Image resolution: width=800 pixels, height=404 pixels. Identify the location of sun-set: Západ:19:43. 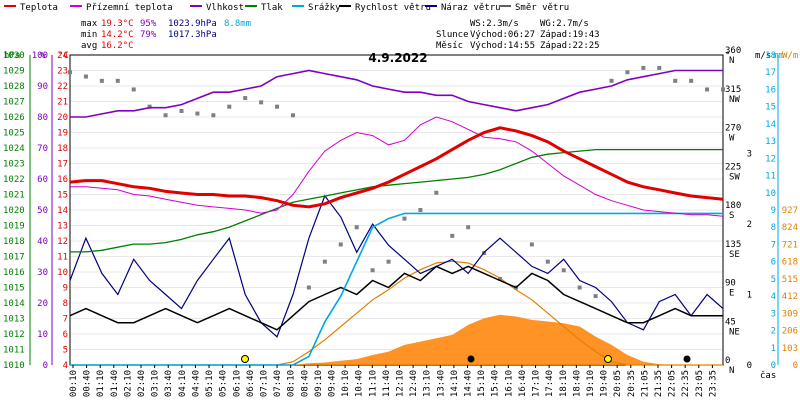
(570, 35).